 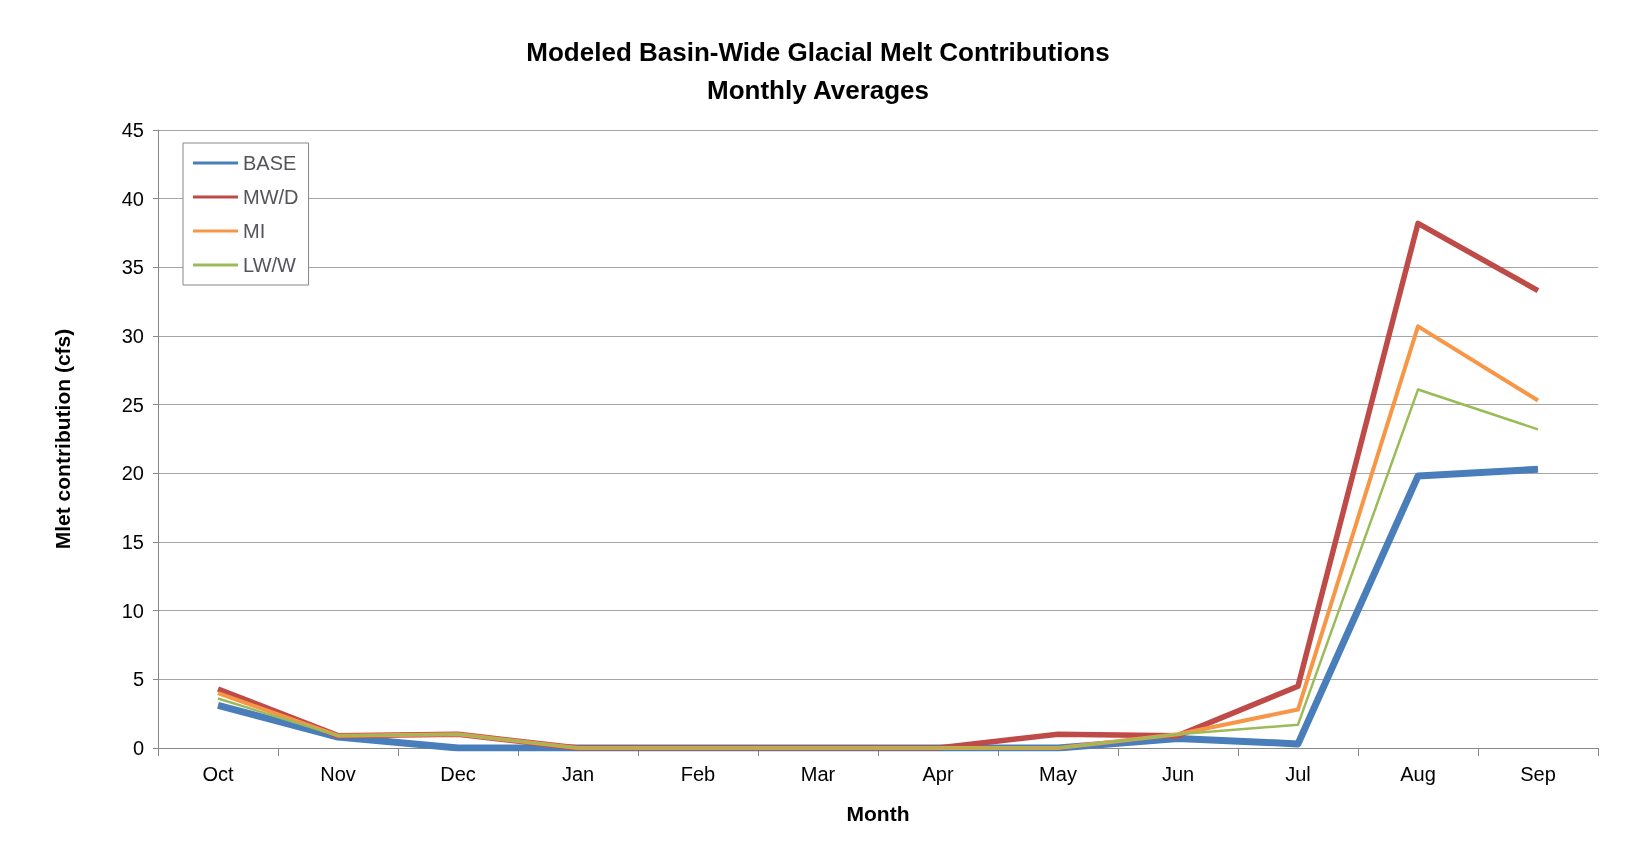 I want to click on x-tick-label: Aug, so click(x=1418, y=774).